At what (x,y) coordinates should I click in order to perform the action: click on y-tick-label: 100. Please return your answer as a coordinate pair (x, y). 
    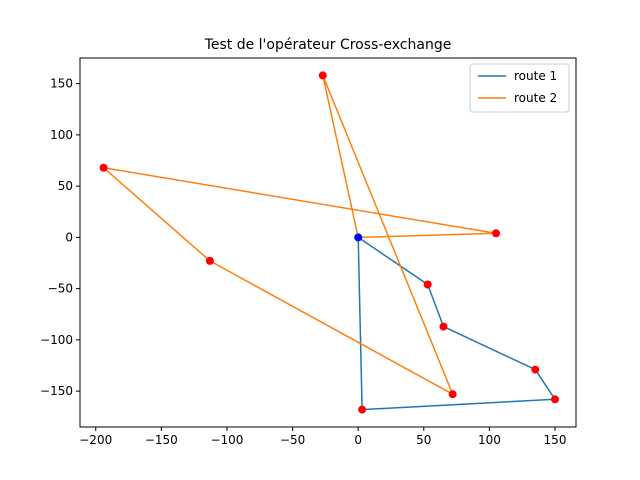
    Looking at the image, I should click on (61, 135).